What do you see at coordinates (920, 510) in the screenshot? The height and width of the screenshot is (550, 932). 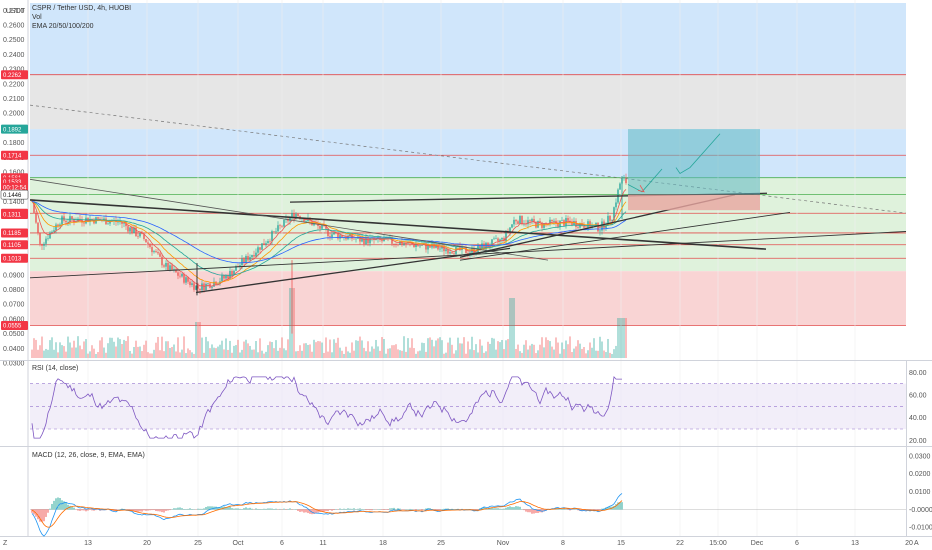 I see `macd-tick-label: -0.0000` at bounding box center [920, 510].